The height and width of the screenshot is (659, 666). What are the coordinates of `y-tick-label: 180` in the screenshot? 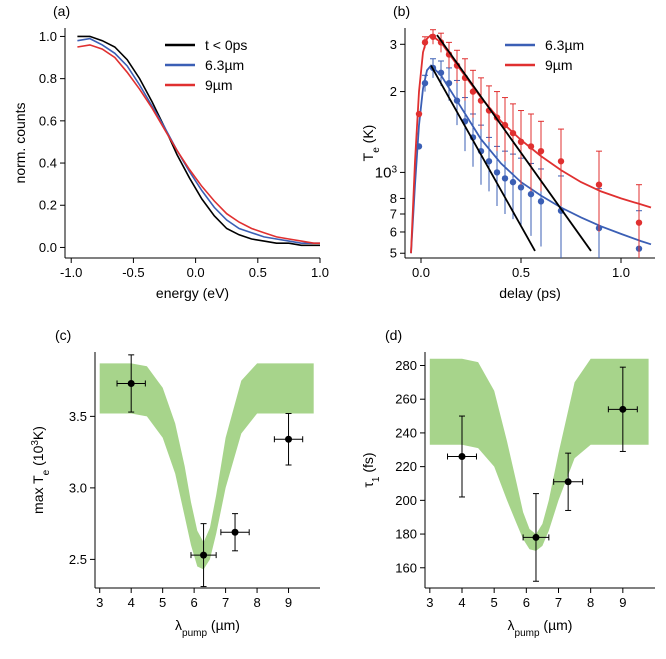 It's located at (406, 534).